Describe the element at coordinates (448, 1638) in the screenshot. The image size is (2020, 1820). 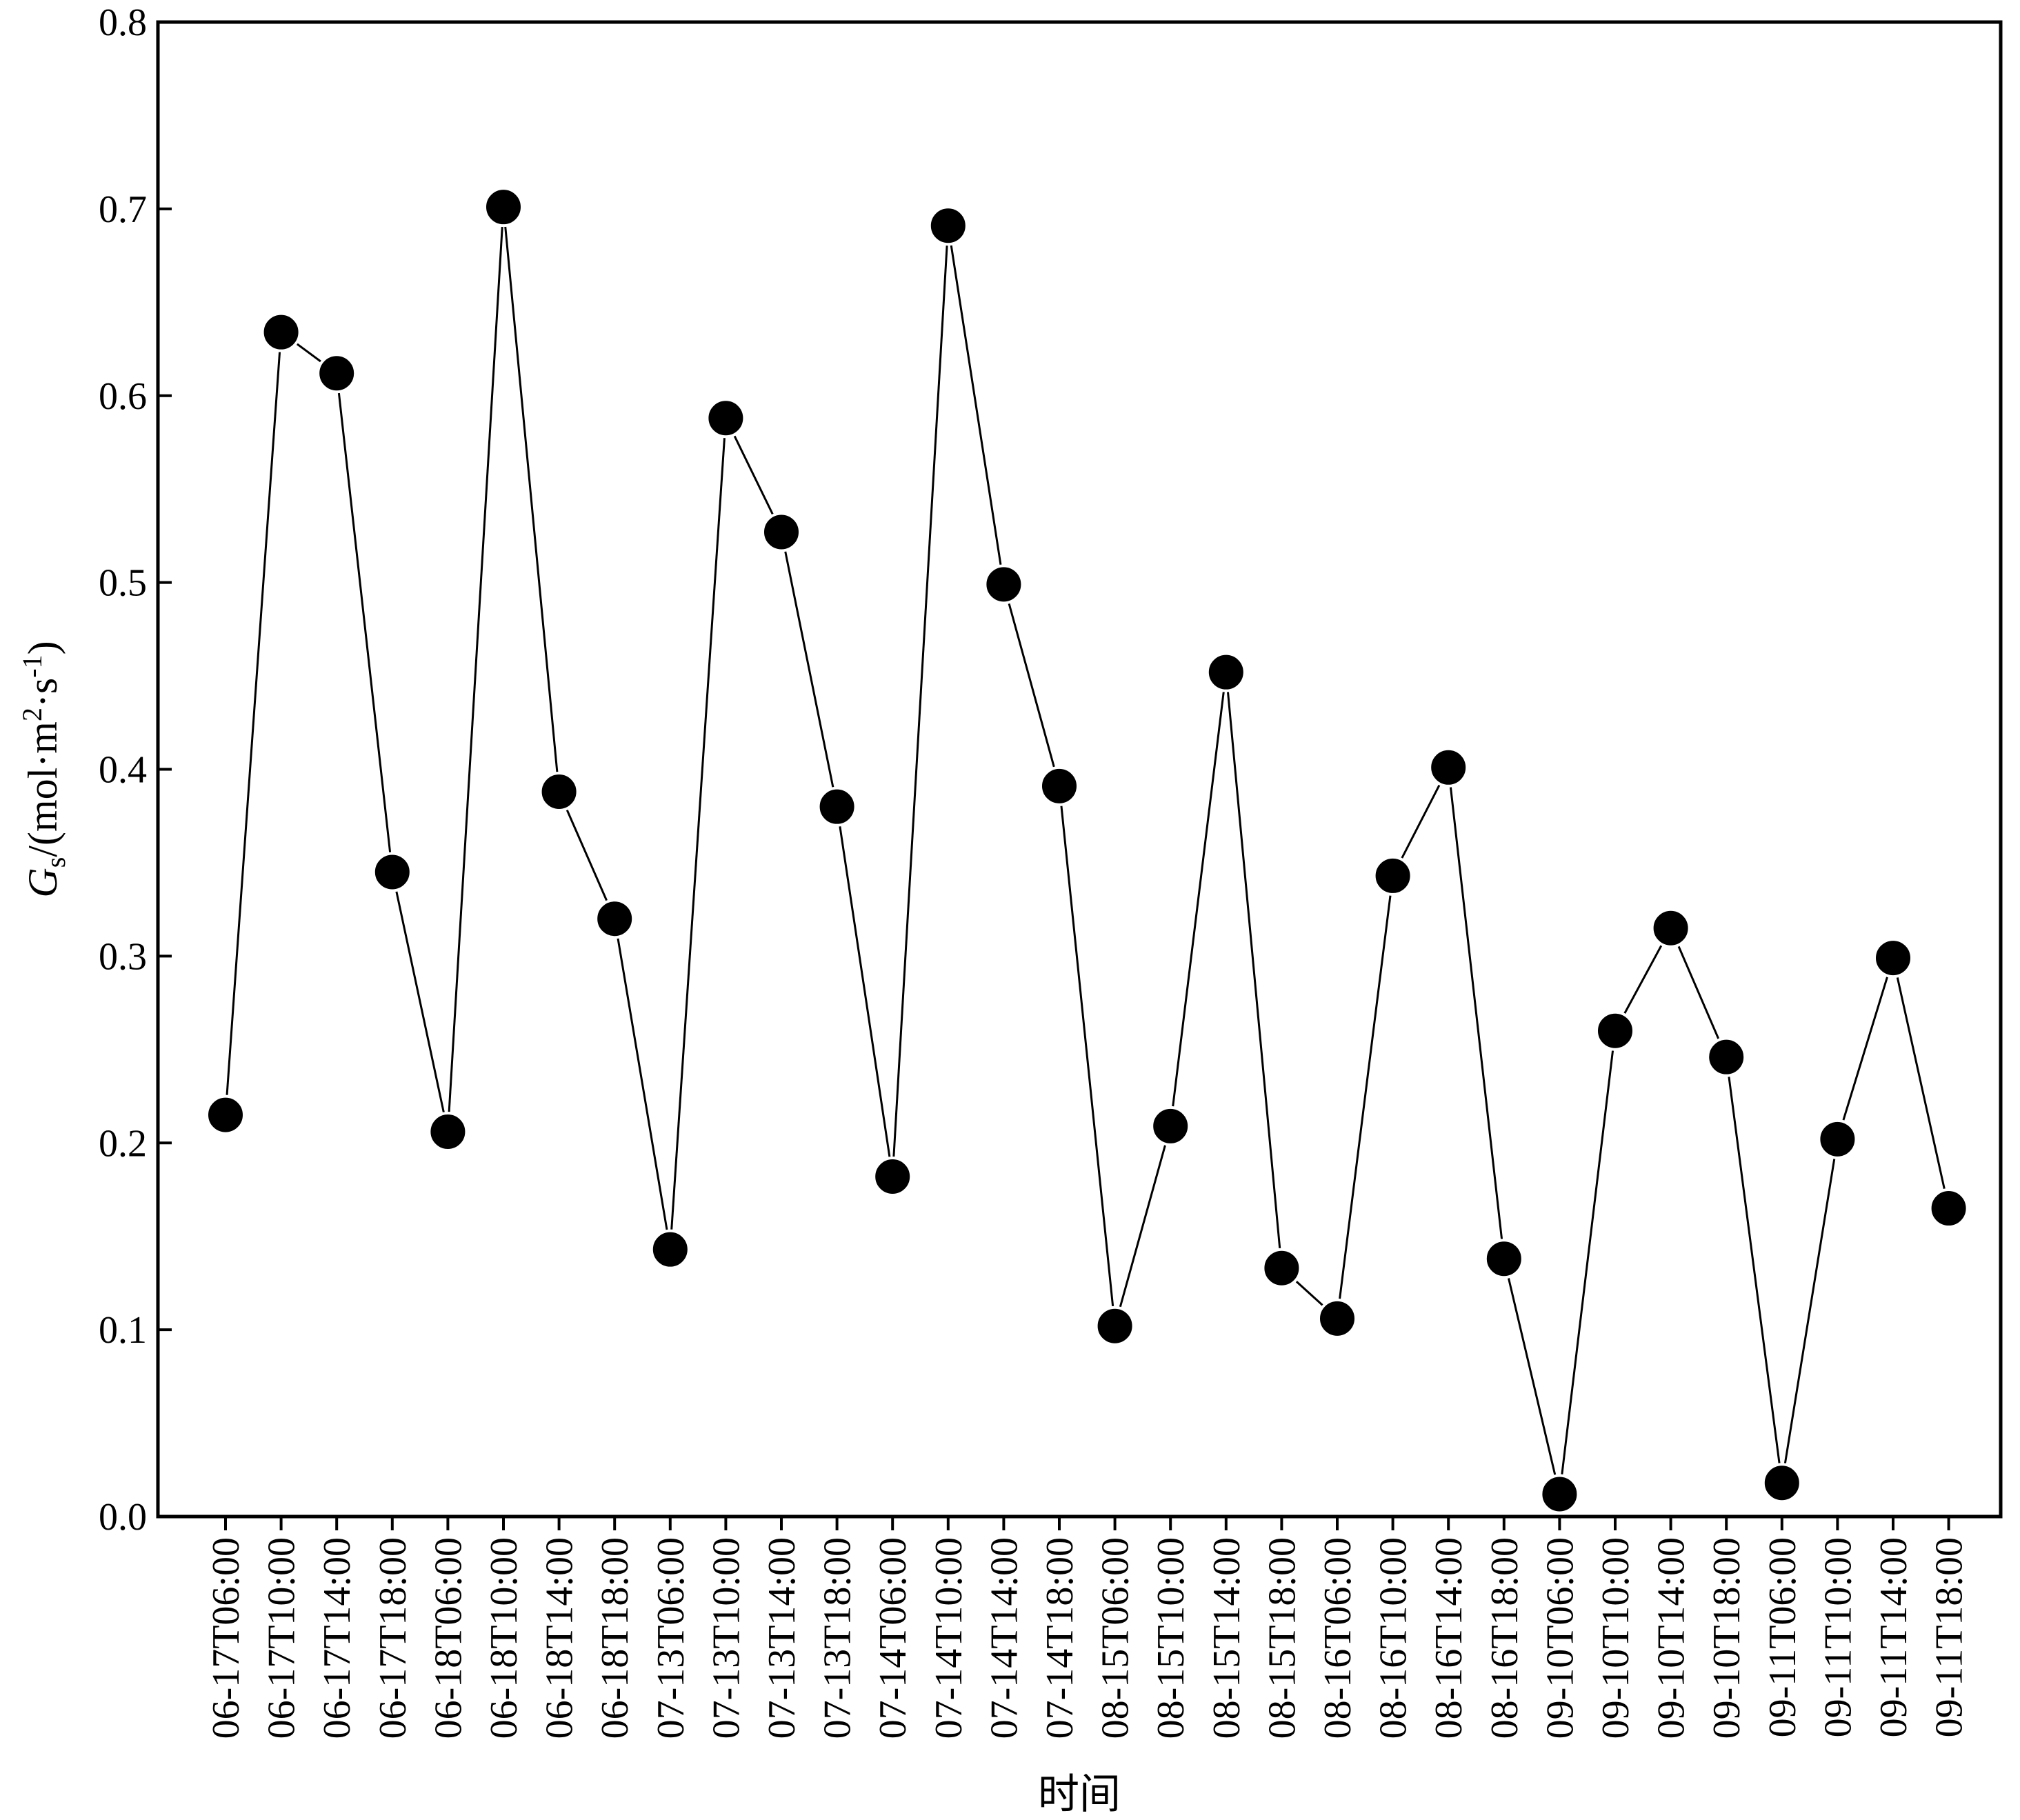
I see `x-tick-label: 06-18T06:00` at that location.